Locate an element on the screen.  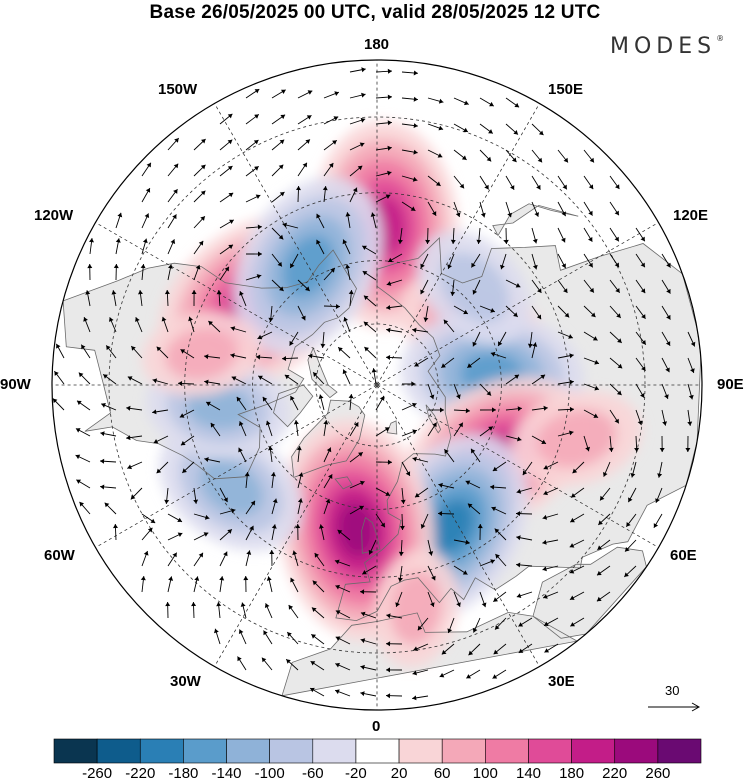
label-lon-90e: 90E is located at coordinates (730, 384).